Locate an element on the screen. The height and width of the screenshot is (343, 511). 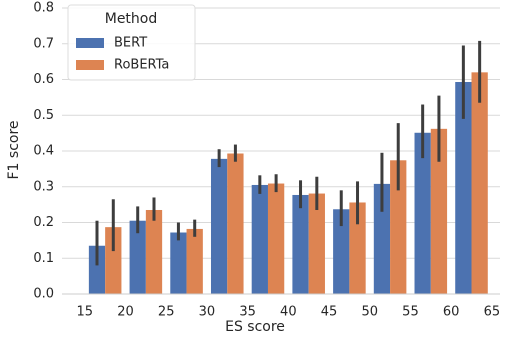
legend-label: BERT is located at coordinates (130, 43).